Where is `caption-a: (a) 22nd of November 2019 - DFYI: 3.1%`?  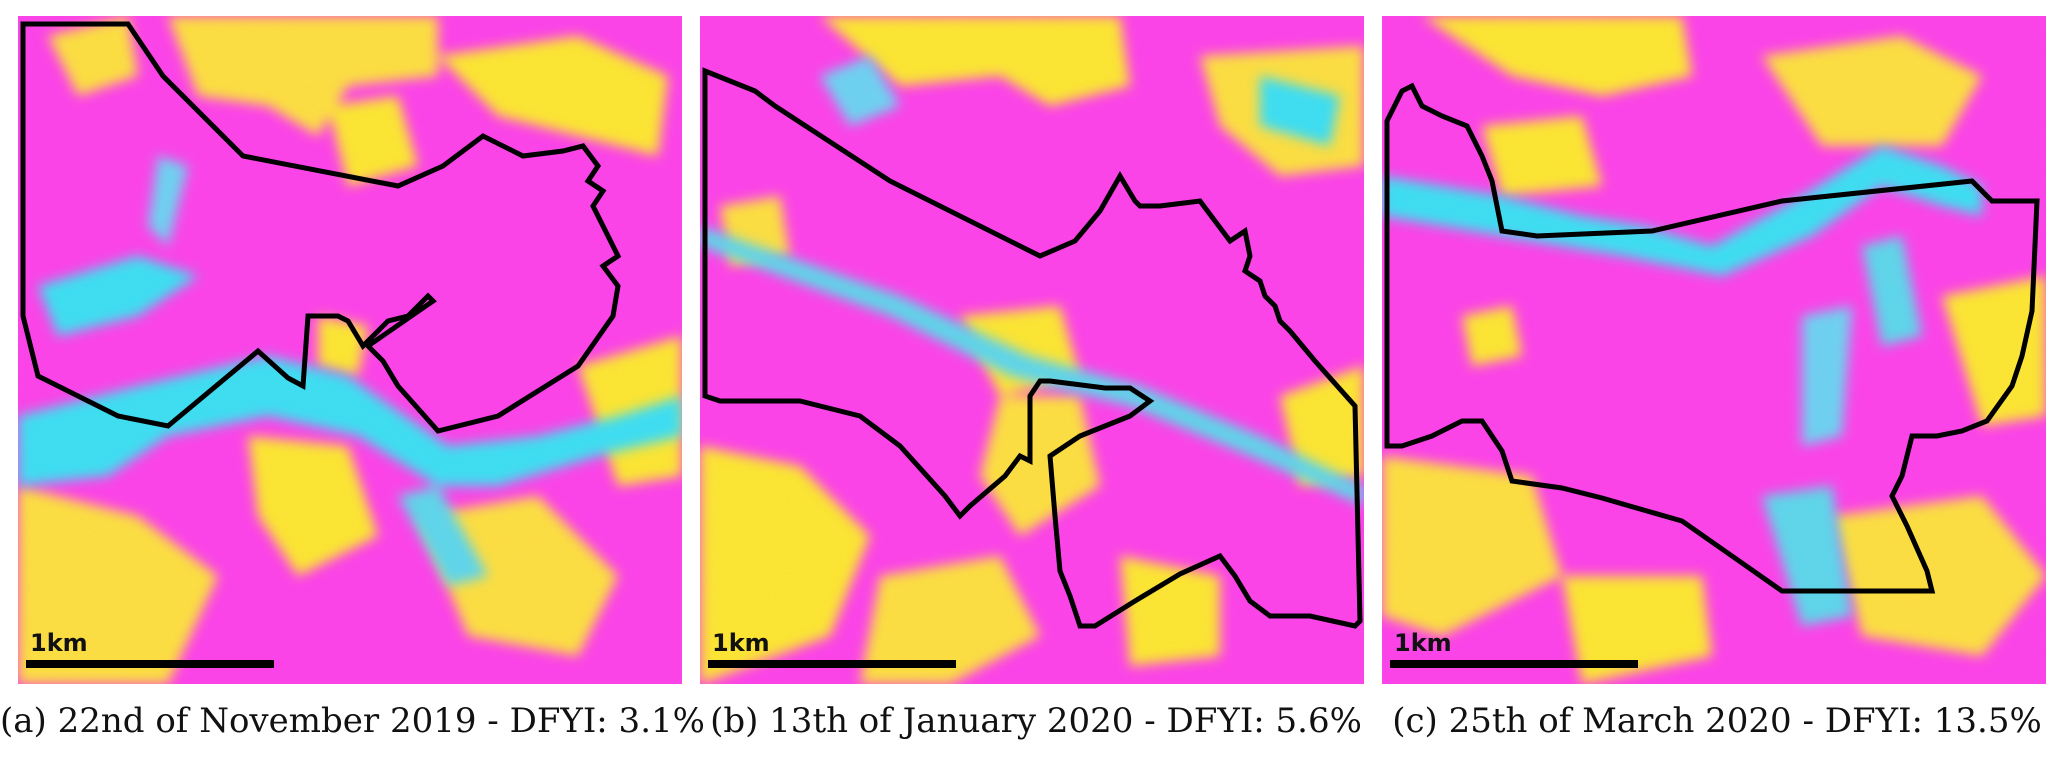 caption-a: (a) 22nd of November 2019 - DFYI: 3.1% is located at coordinates (352, 721).